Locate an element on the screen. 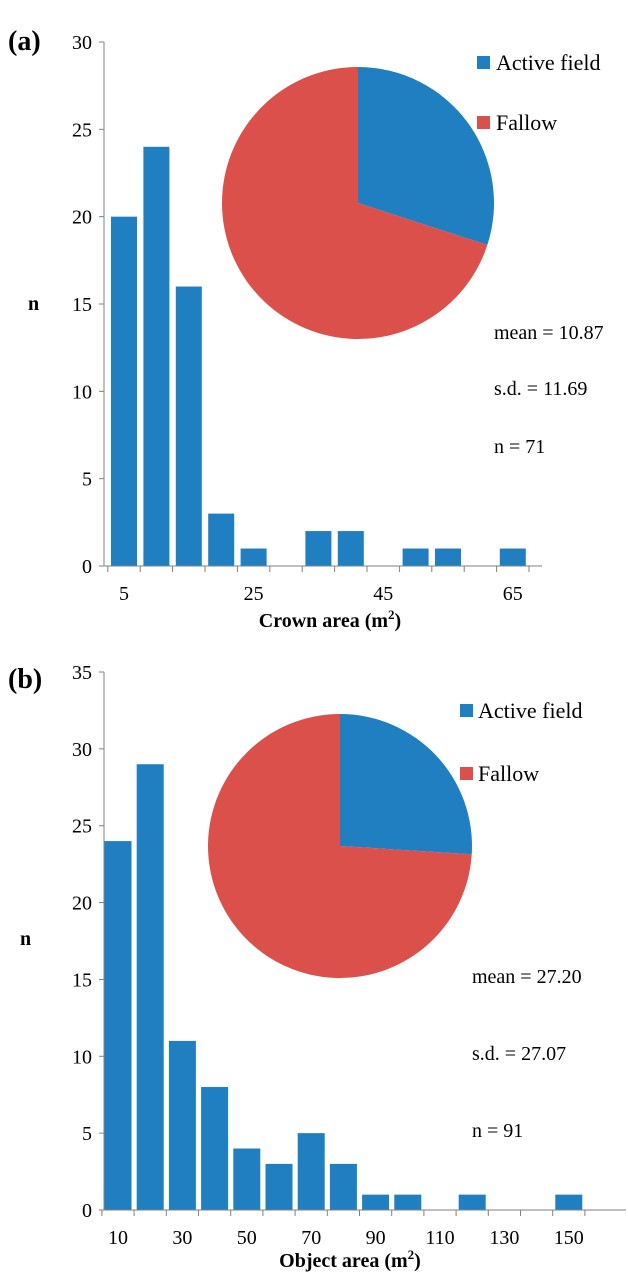 This screenshot has width=628, height=1276. x-tick-label: 5 is located at coordinates (124, 594).